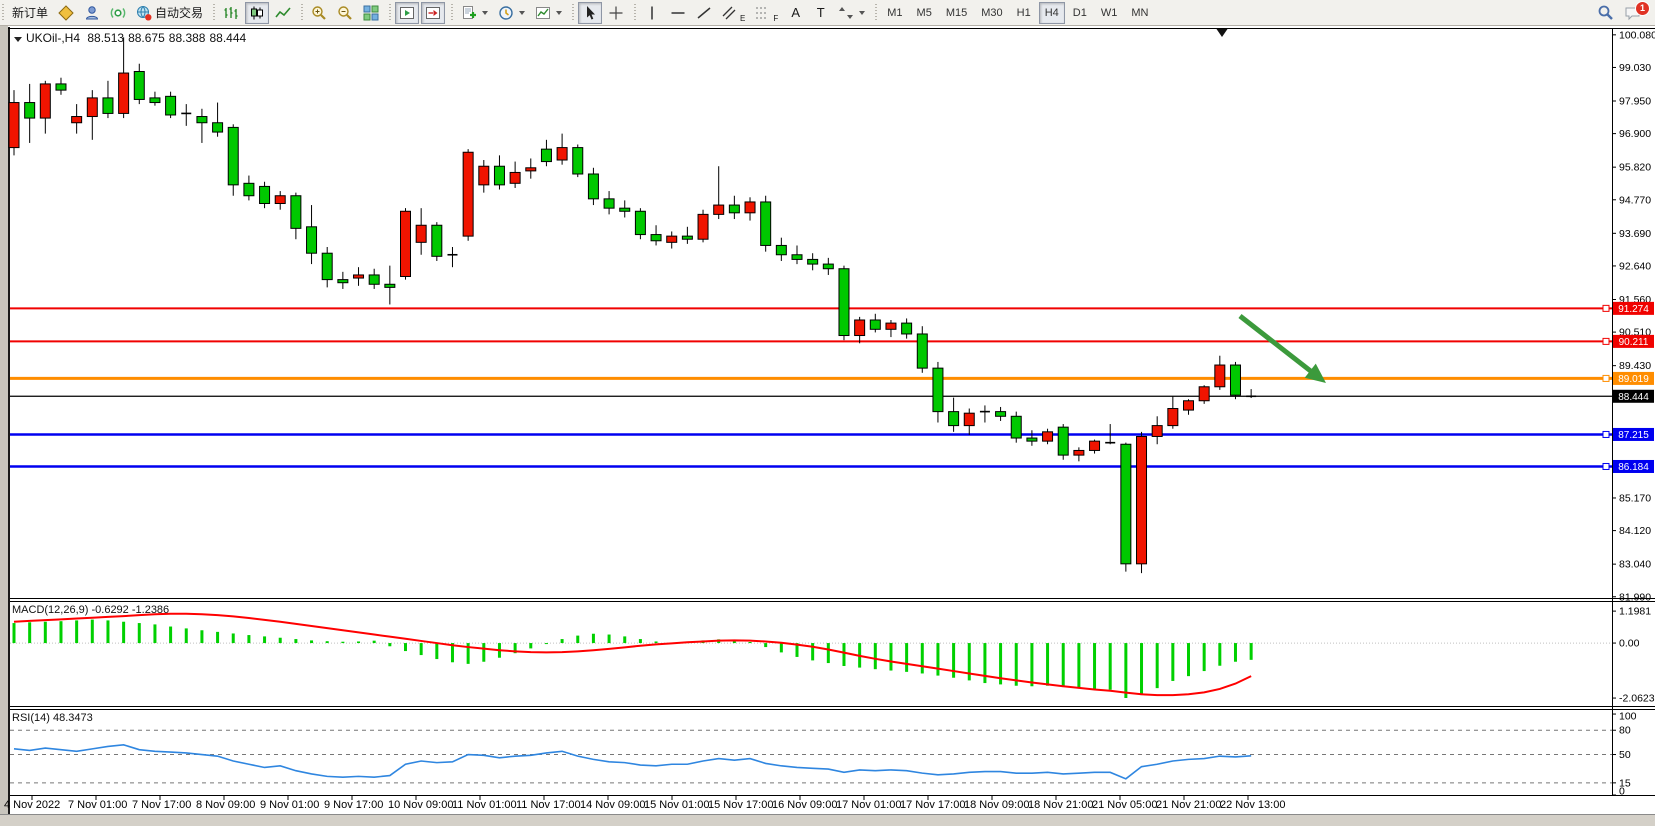  What do you see at coordinates (704, 13) in the screenshot?
I see `trendline-button` at bounding box center [704, 13].